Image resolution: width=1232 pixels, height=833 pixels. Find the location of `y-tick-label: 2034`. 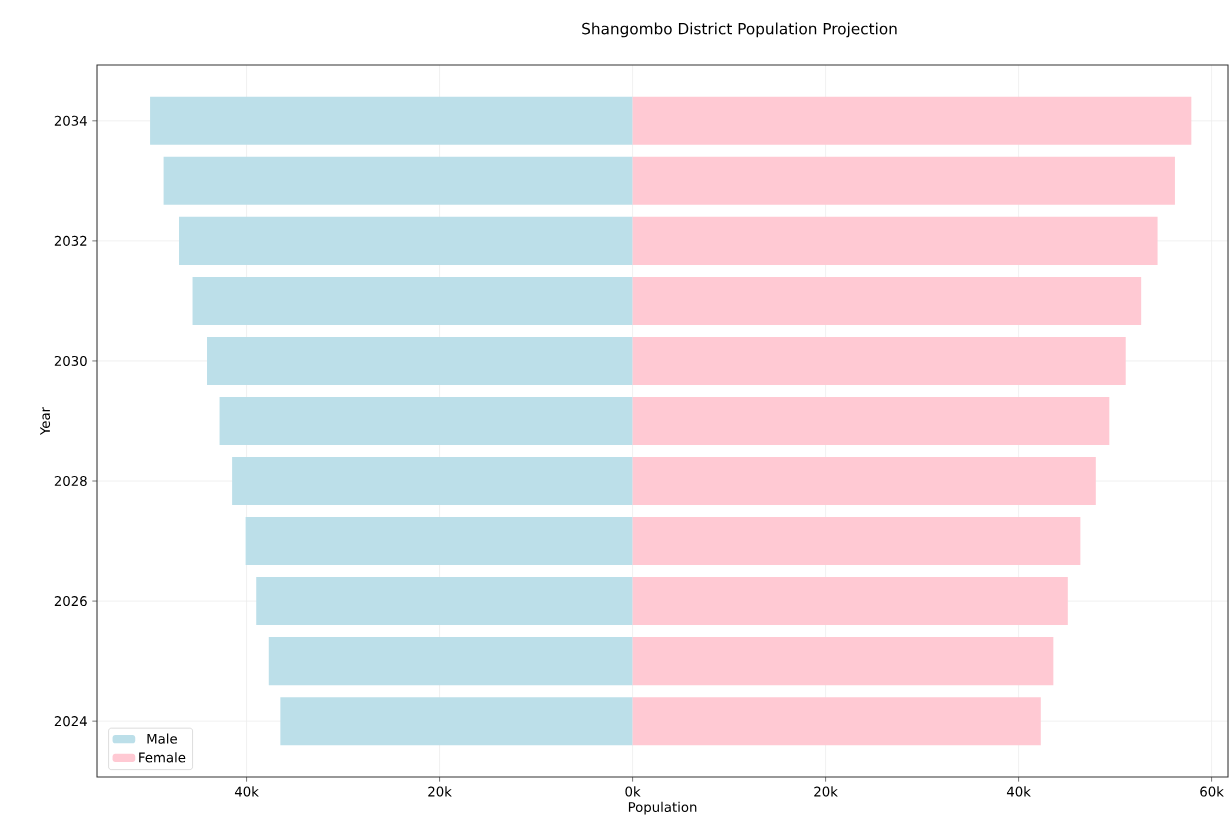

y-tick-label: 2034 is located at coordinates (70, 120).